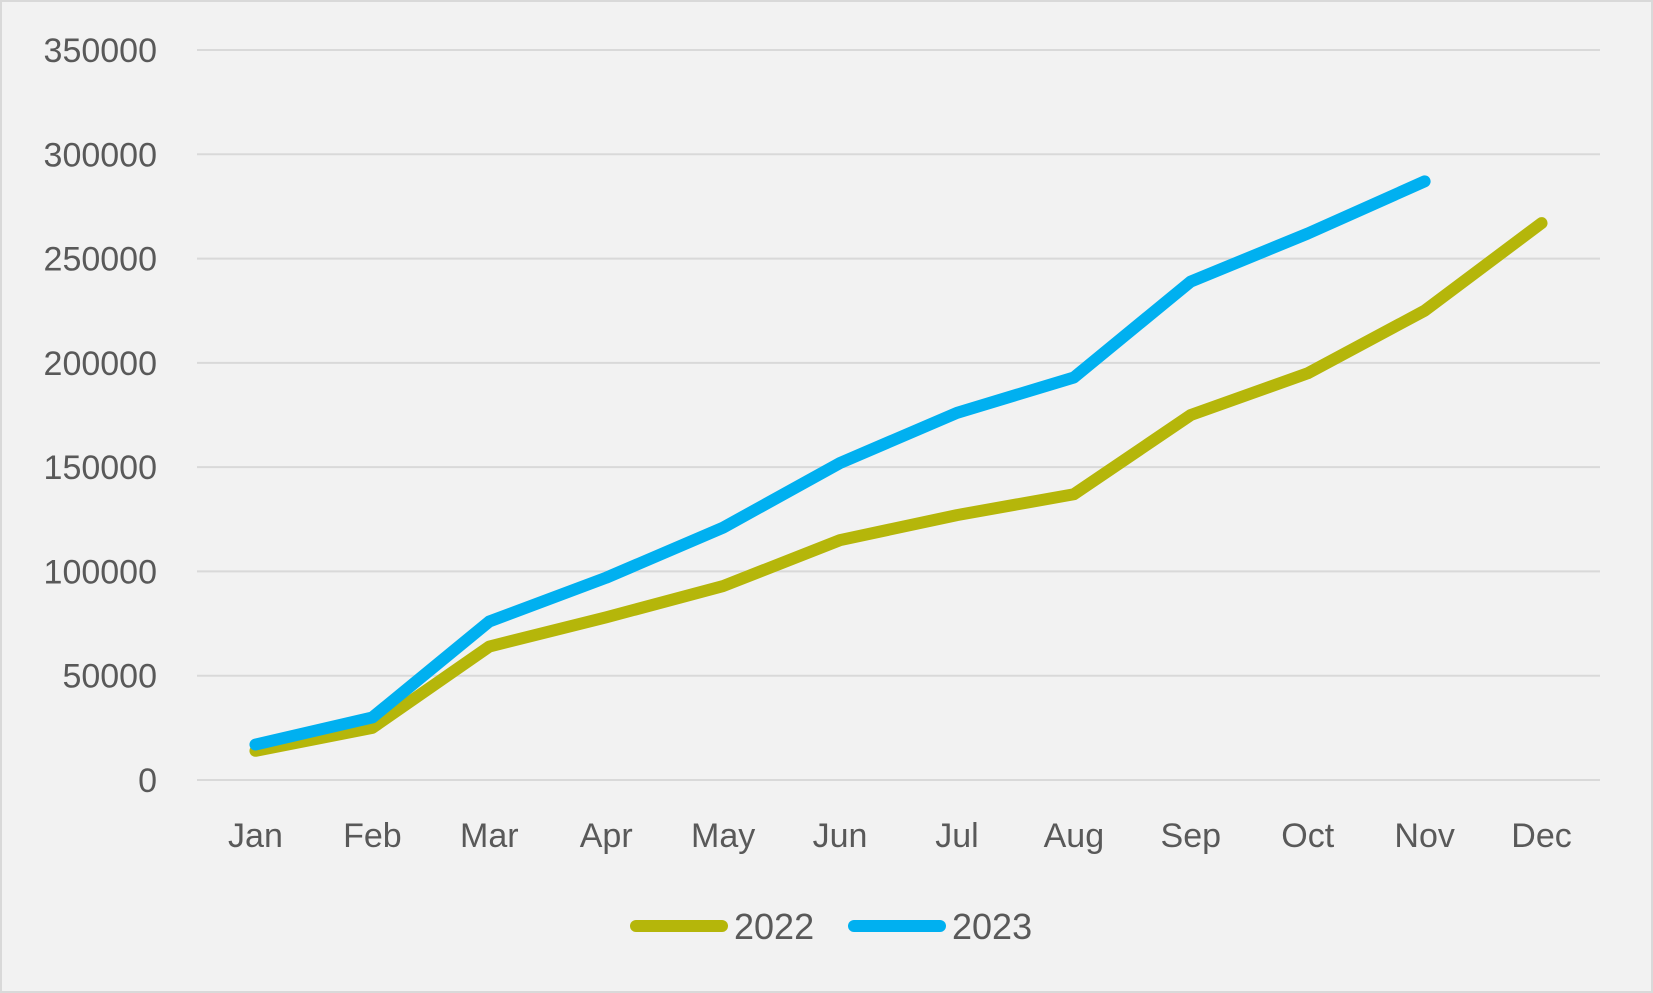 The image size is (1653, 993). I want to click on data-point-2023-May, so click(723, 527).